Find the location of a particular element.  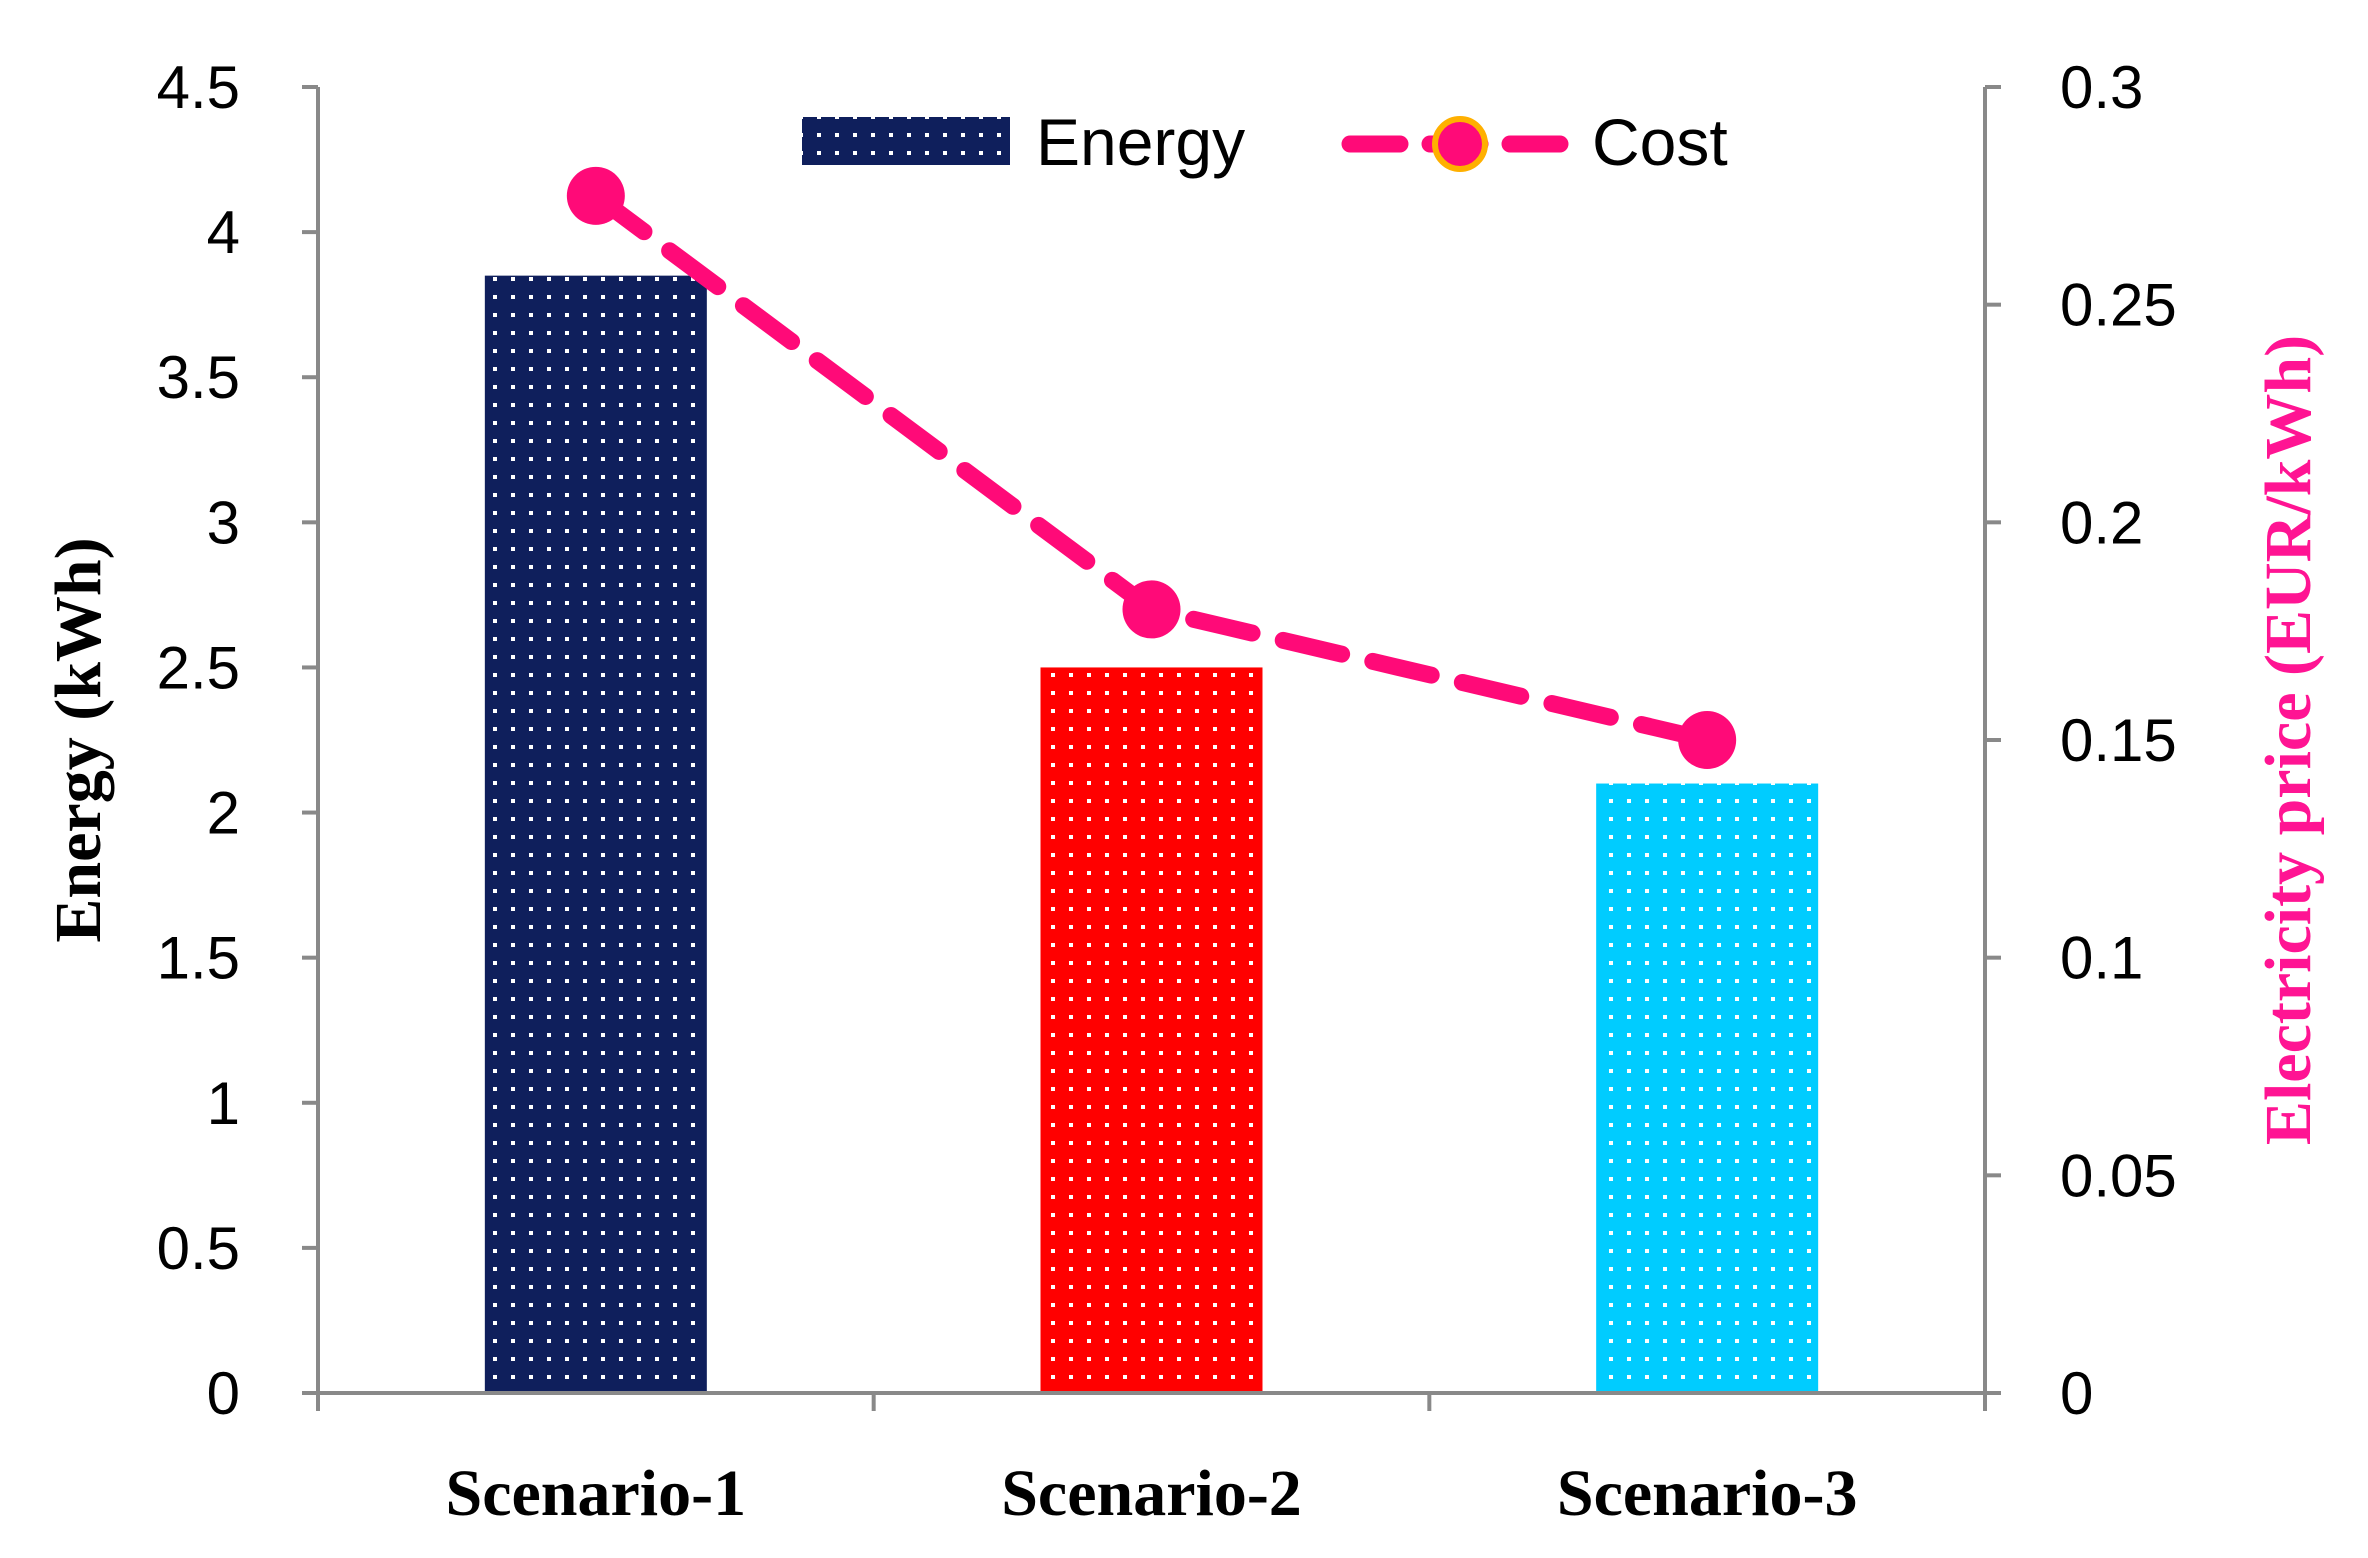

right-tick-label: 0.2 is located at coordinates (2101, 522).